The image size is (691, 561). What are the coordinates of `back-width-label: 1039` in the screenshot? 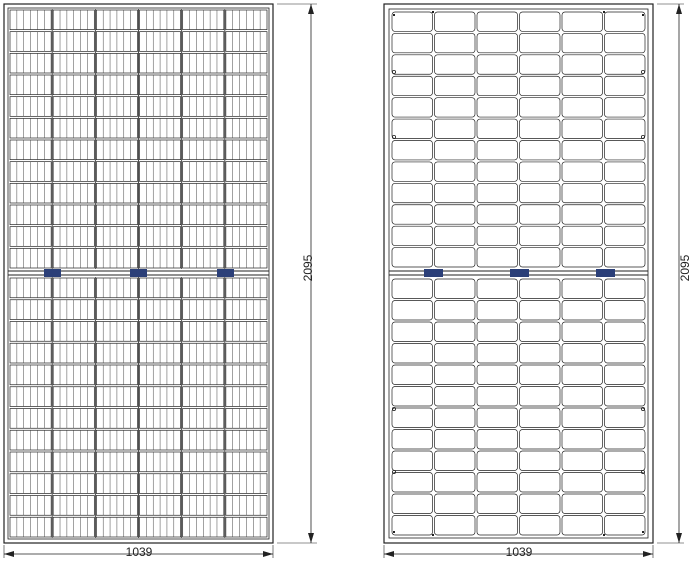 It's located at (519, 552).